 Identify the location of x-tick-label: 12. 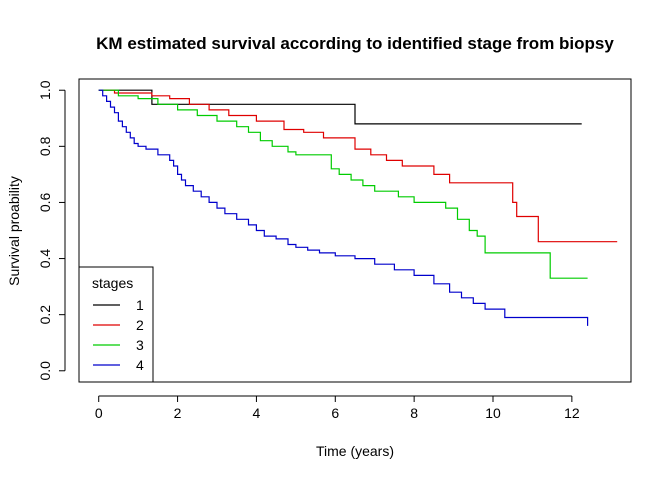
(572, 413).